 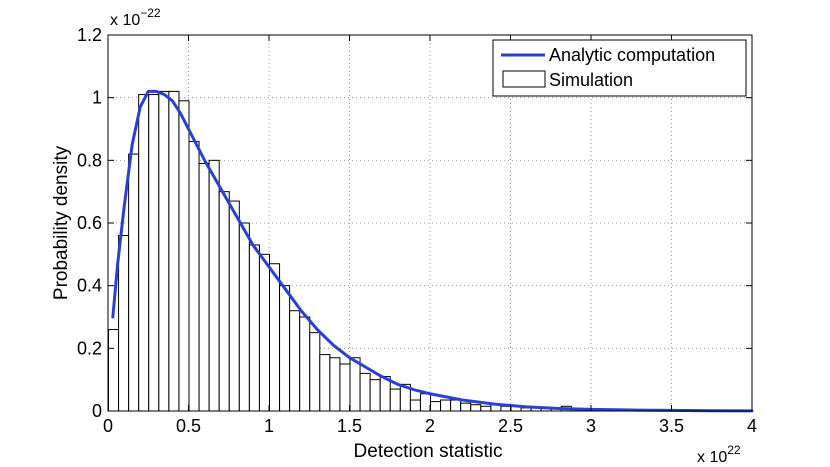 What do you see at coordinates (89, 286) in the screenshot?
I see `y-tick-label: 0.4` at bounding box center [89, 286].